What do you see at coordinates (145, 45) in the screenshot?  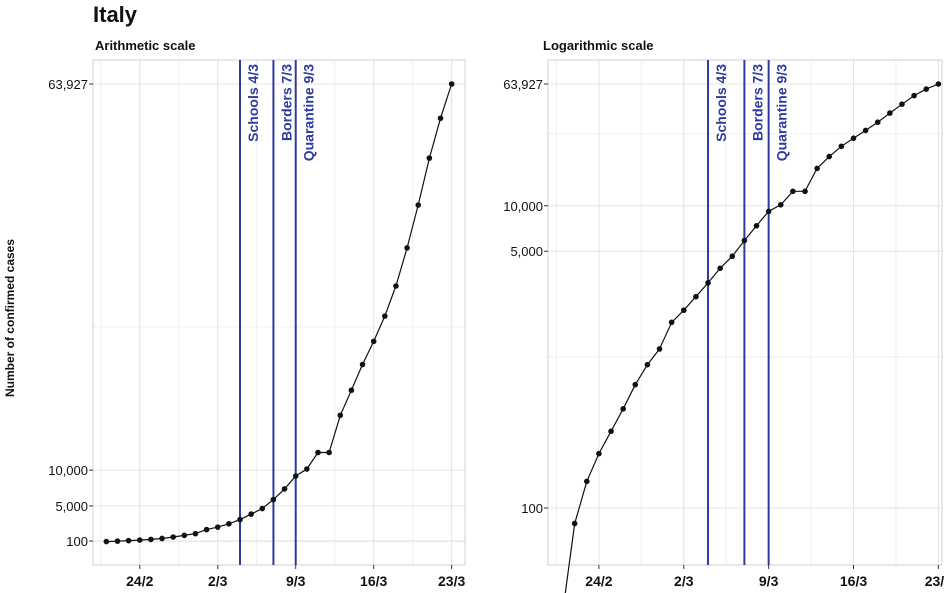 I see `panel-title-arithmetic: Arithmetic scale` at bounding box center [145, 45].